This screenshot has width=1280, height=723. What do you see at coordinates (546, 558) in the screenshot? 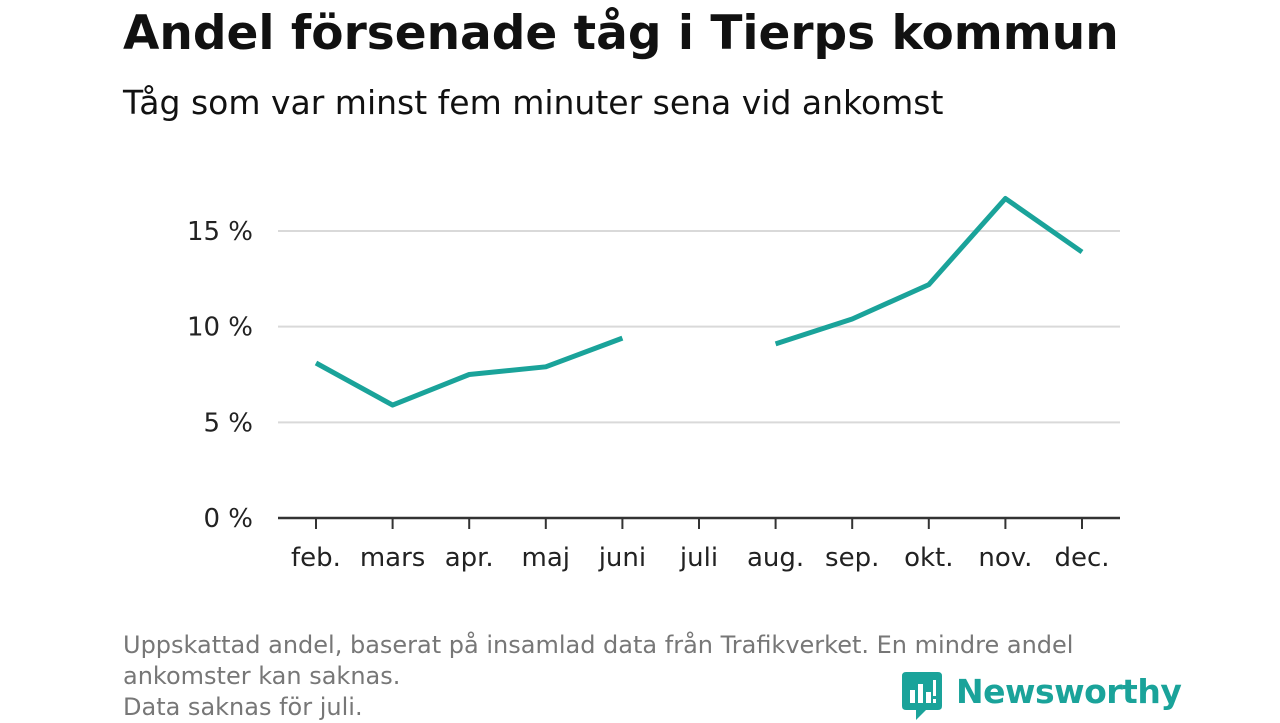
I see `x-tick-label: maj` at bounding box center [546, 558].